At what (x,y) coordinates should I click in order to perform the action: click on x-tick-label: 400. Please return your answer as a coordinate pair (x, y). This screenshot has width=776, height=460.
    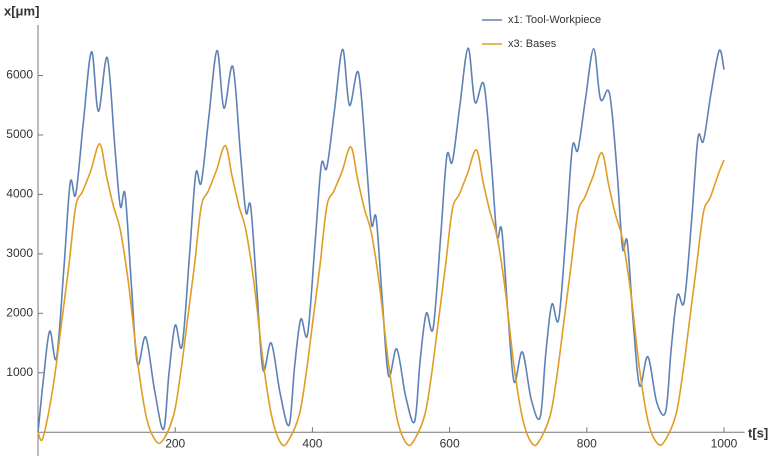
    Looking at the image, I should click on (312, 443).